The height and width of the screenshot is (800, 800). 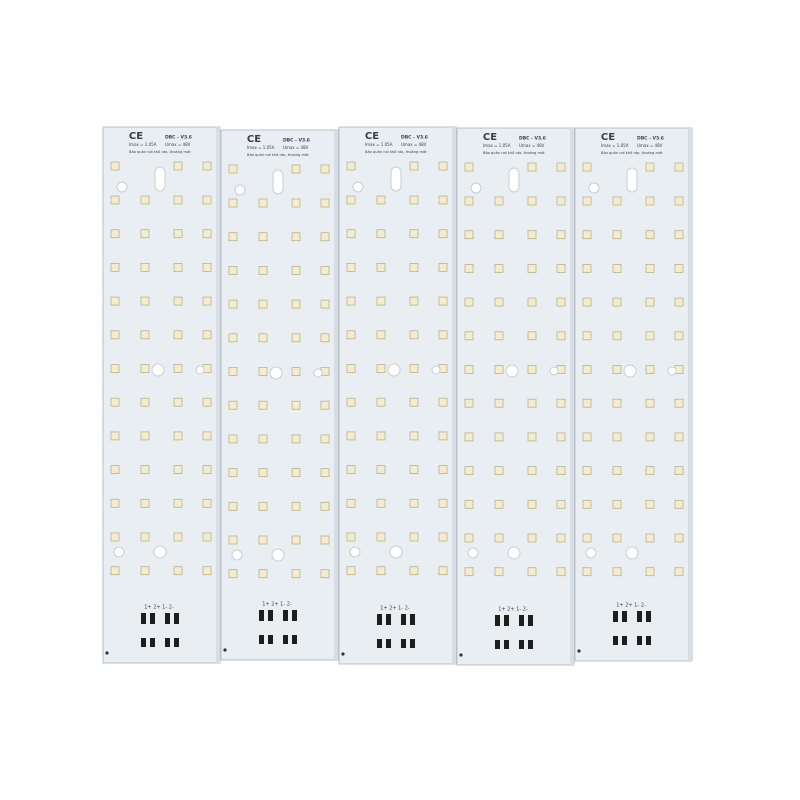 What do you see at coordinates (650, 145) in the screenshot?
I see `voltage-label: Umax = 48V` at bounding box center [650, 145].